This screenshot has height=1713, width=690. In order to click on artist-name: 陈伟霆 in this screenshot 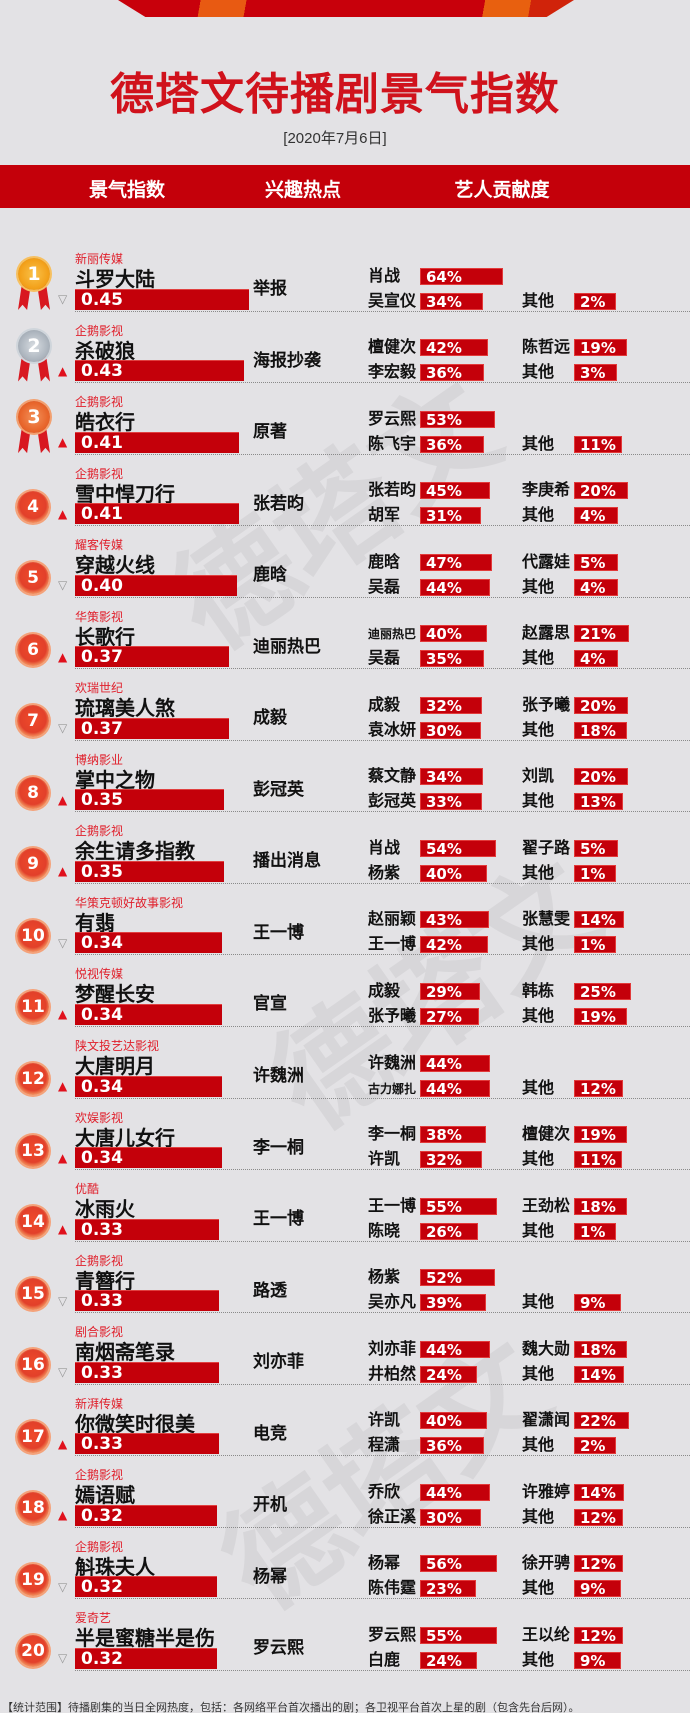, I will do `click(392, 1588)`.